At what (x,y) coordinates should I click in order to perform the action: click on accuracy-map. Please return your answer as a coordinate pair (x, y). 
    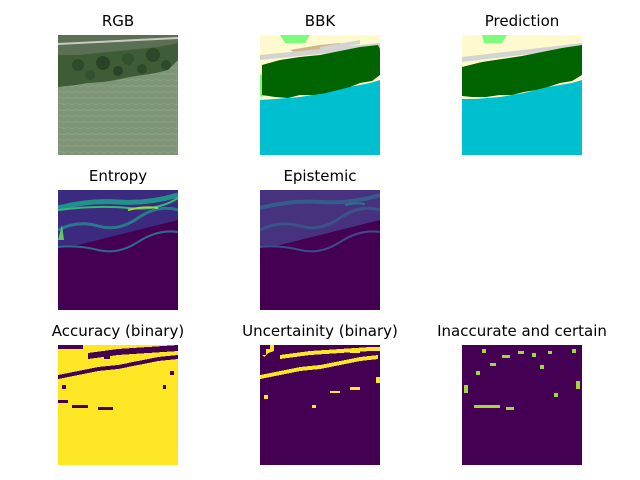
    Looking at the image, I should click on (118, 405).